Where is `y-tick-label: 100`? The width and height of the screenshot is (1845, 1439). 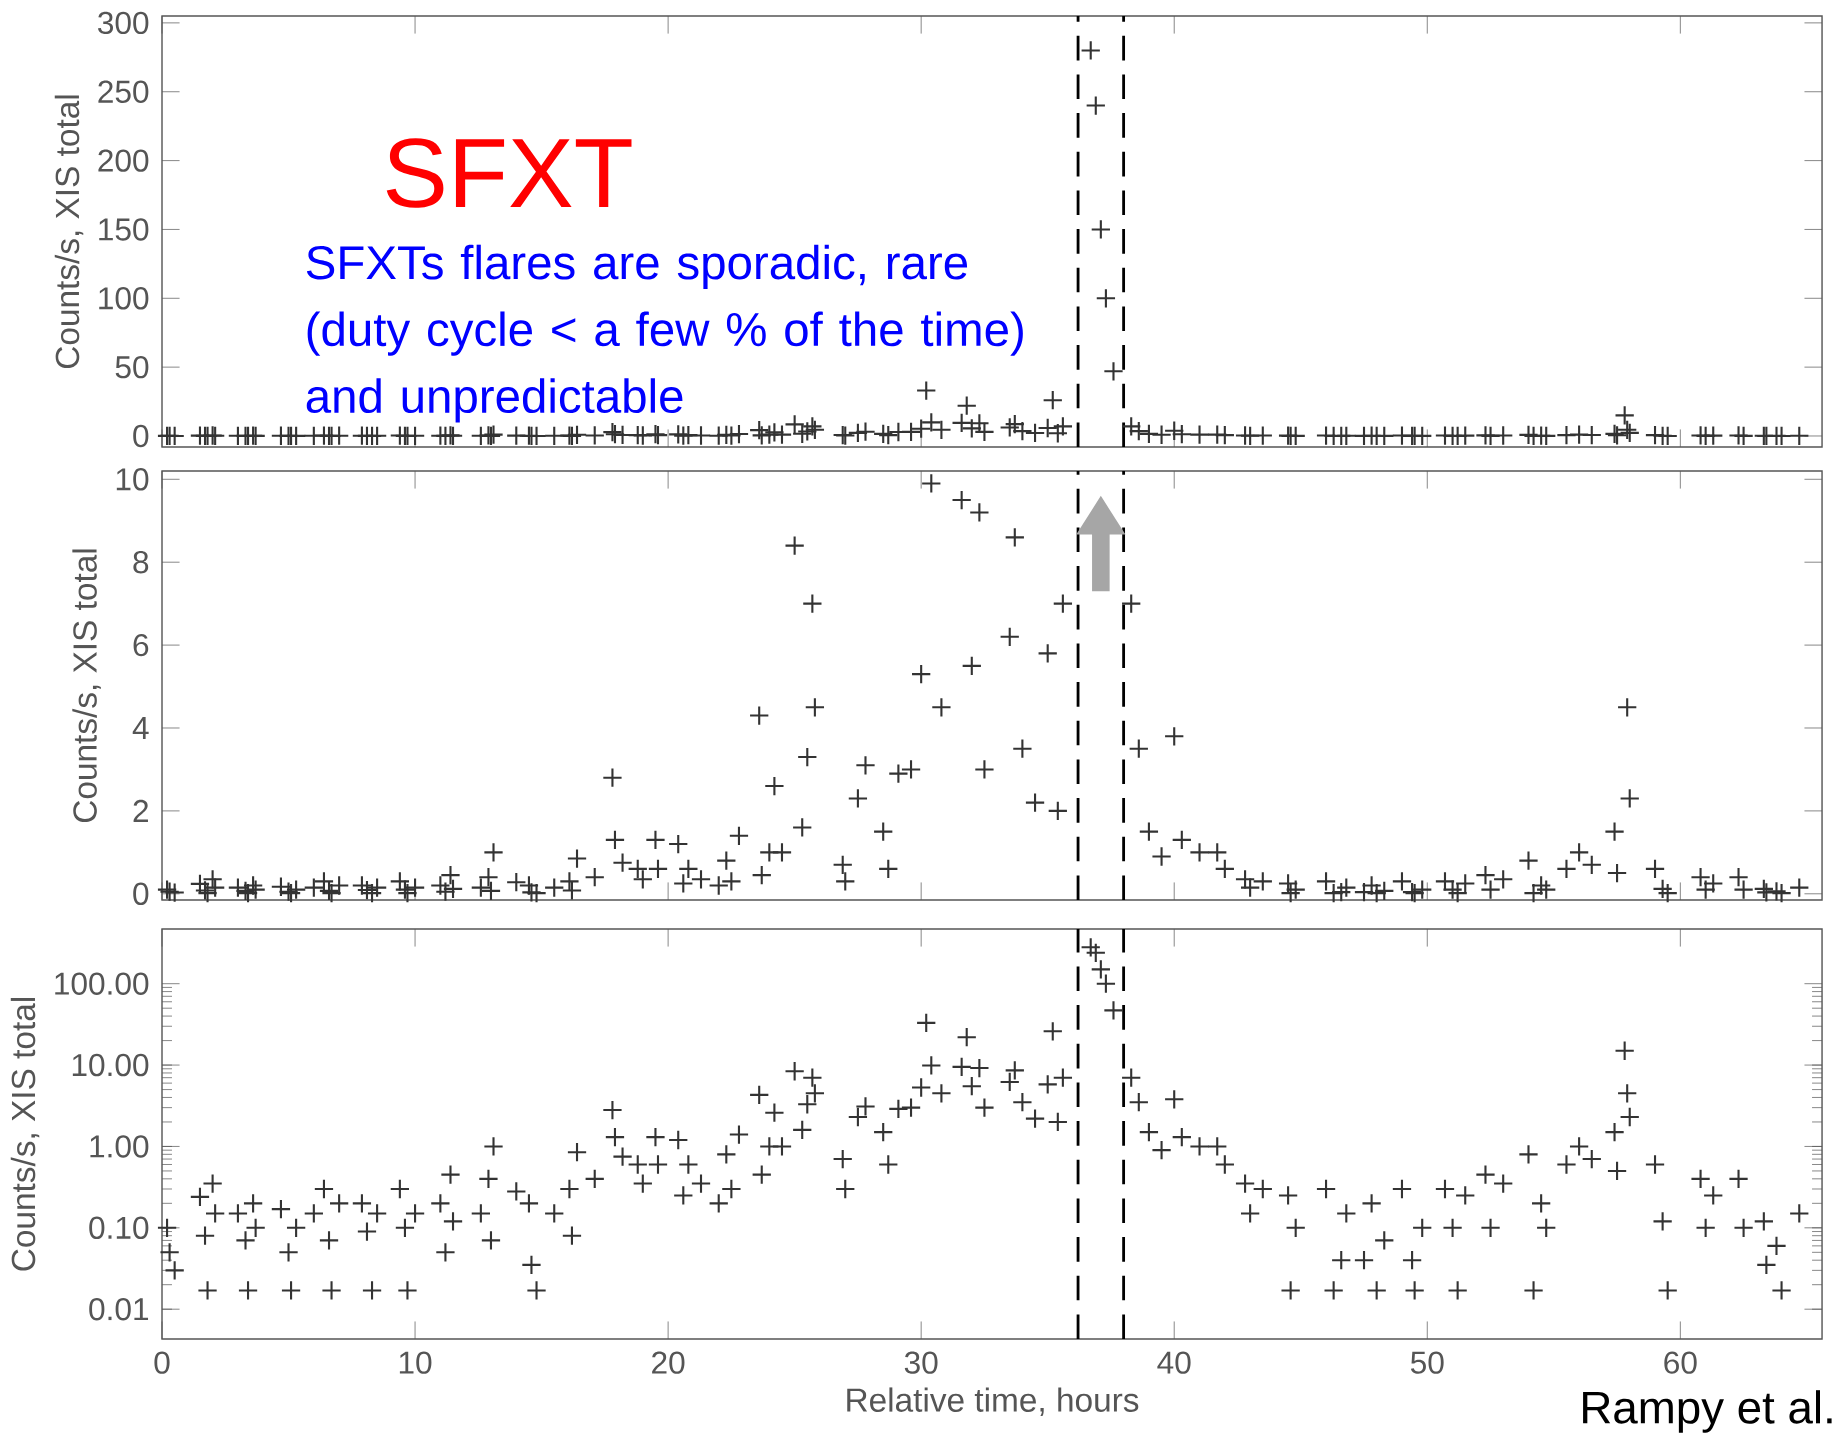
y-tick-label: 100 is located at coordinates (124, 298).